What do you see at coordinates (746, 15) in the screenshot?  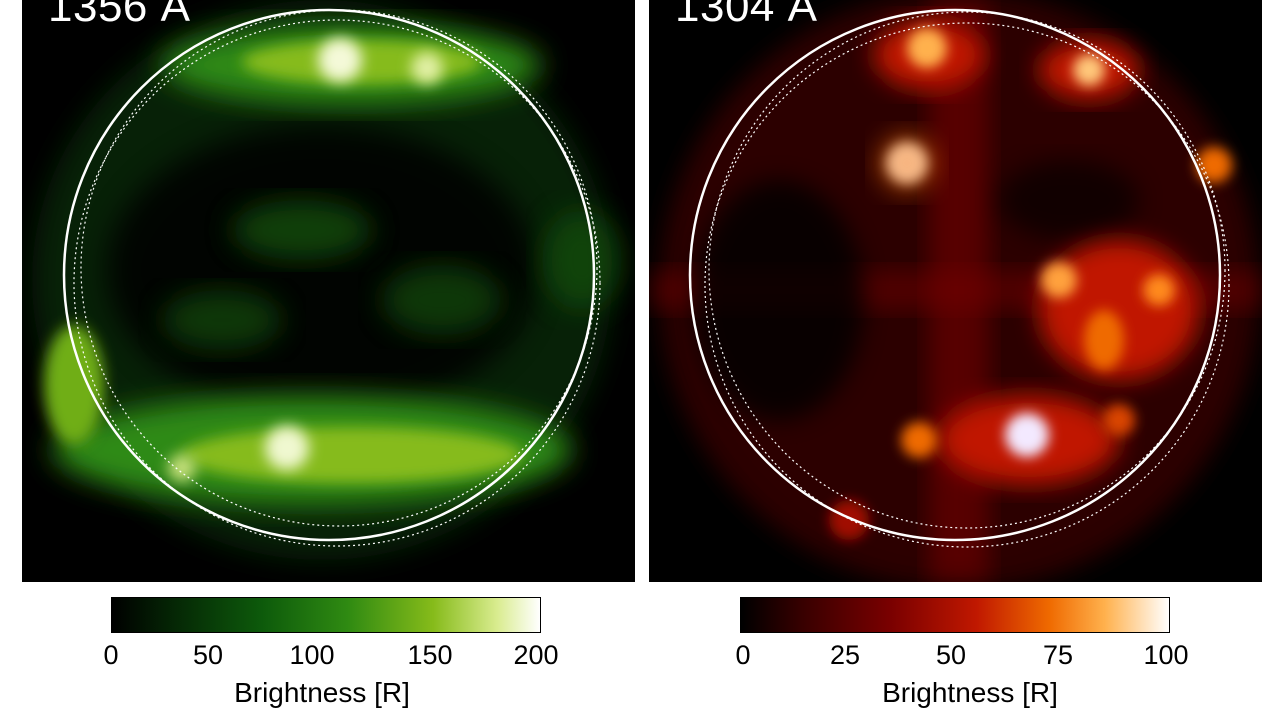 I see `wavelength-label: 1304 Å` at bounding box center [746, 15].